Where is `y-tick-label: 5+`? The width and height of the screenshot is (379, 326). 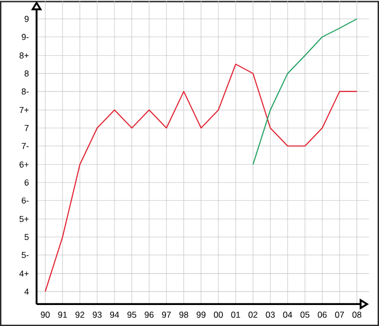 y-tick-label: 5+ is located at coordinates (24, 219).